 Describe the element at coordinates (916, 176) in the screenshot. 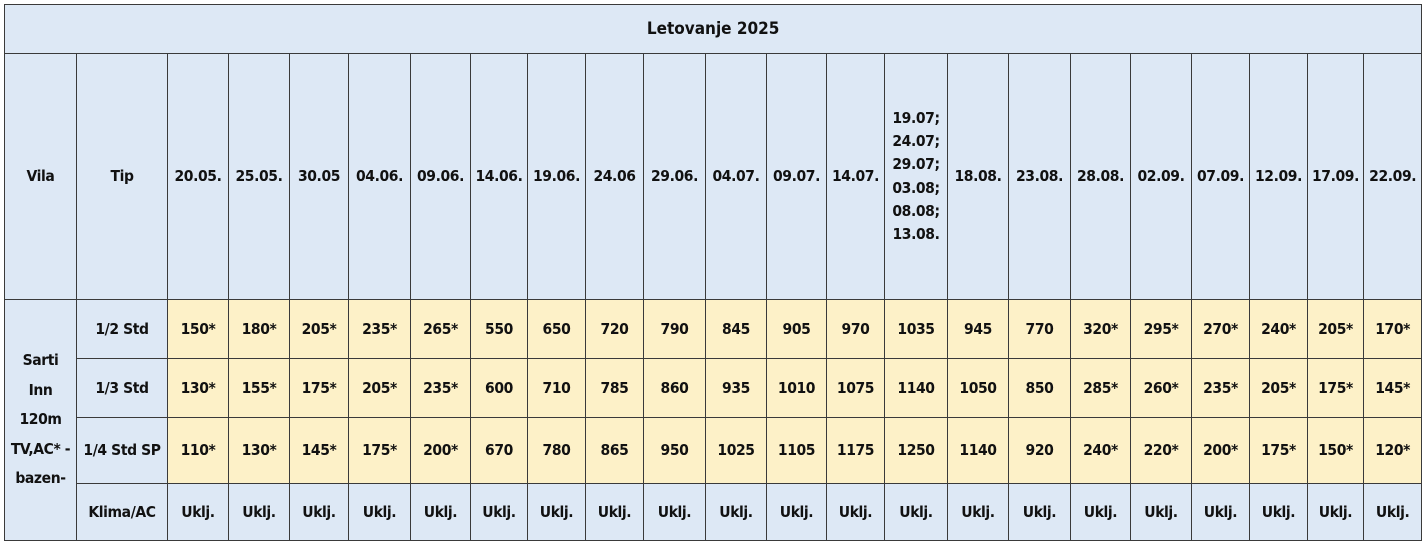

I see `header-date: 19.07; 24.07; 29.07; 03.08; 08.08; 13.08.` at that location.